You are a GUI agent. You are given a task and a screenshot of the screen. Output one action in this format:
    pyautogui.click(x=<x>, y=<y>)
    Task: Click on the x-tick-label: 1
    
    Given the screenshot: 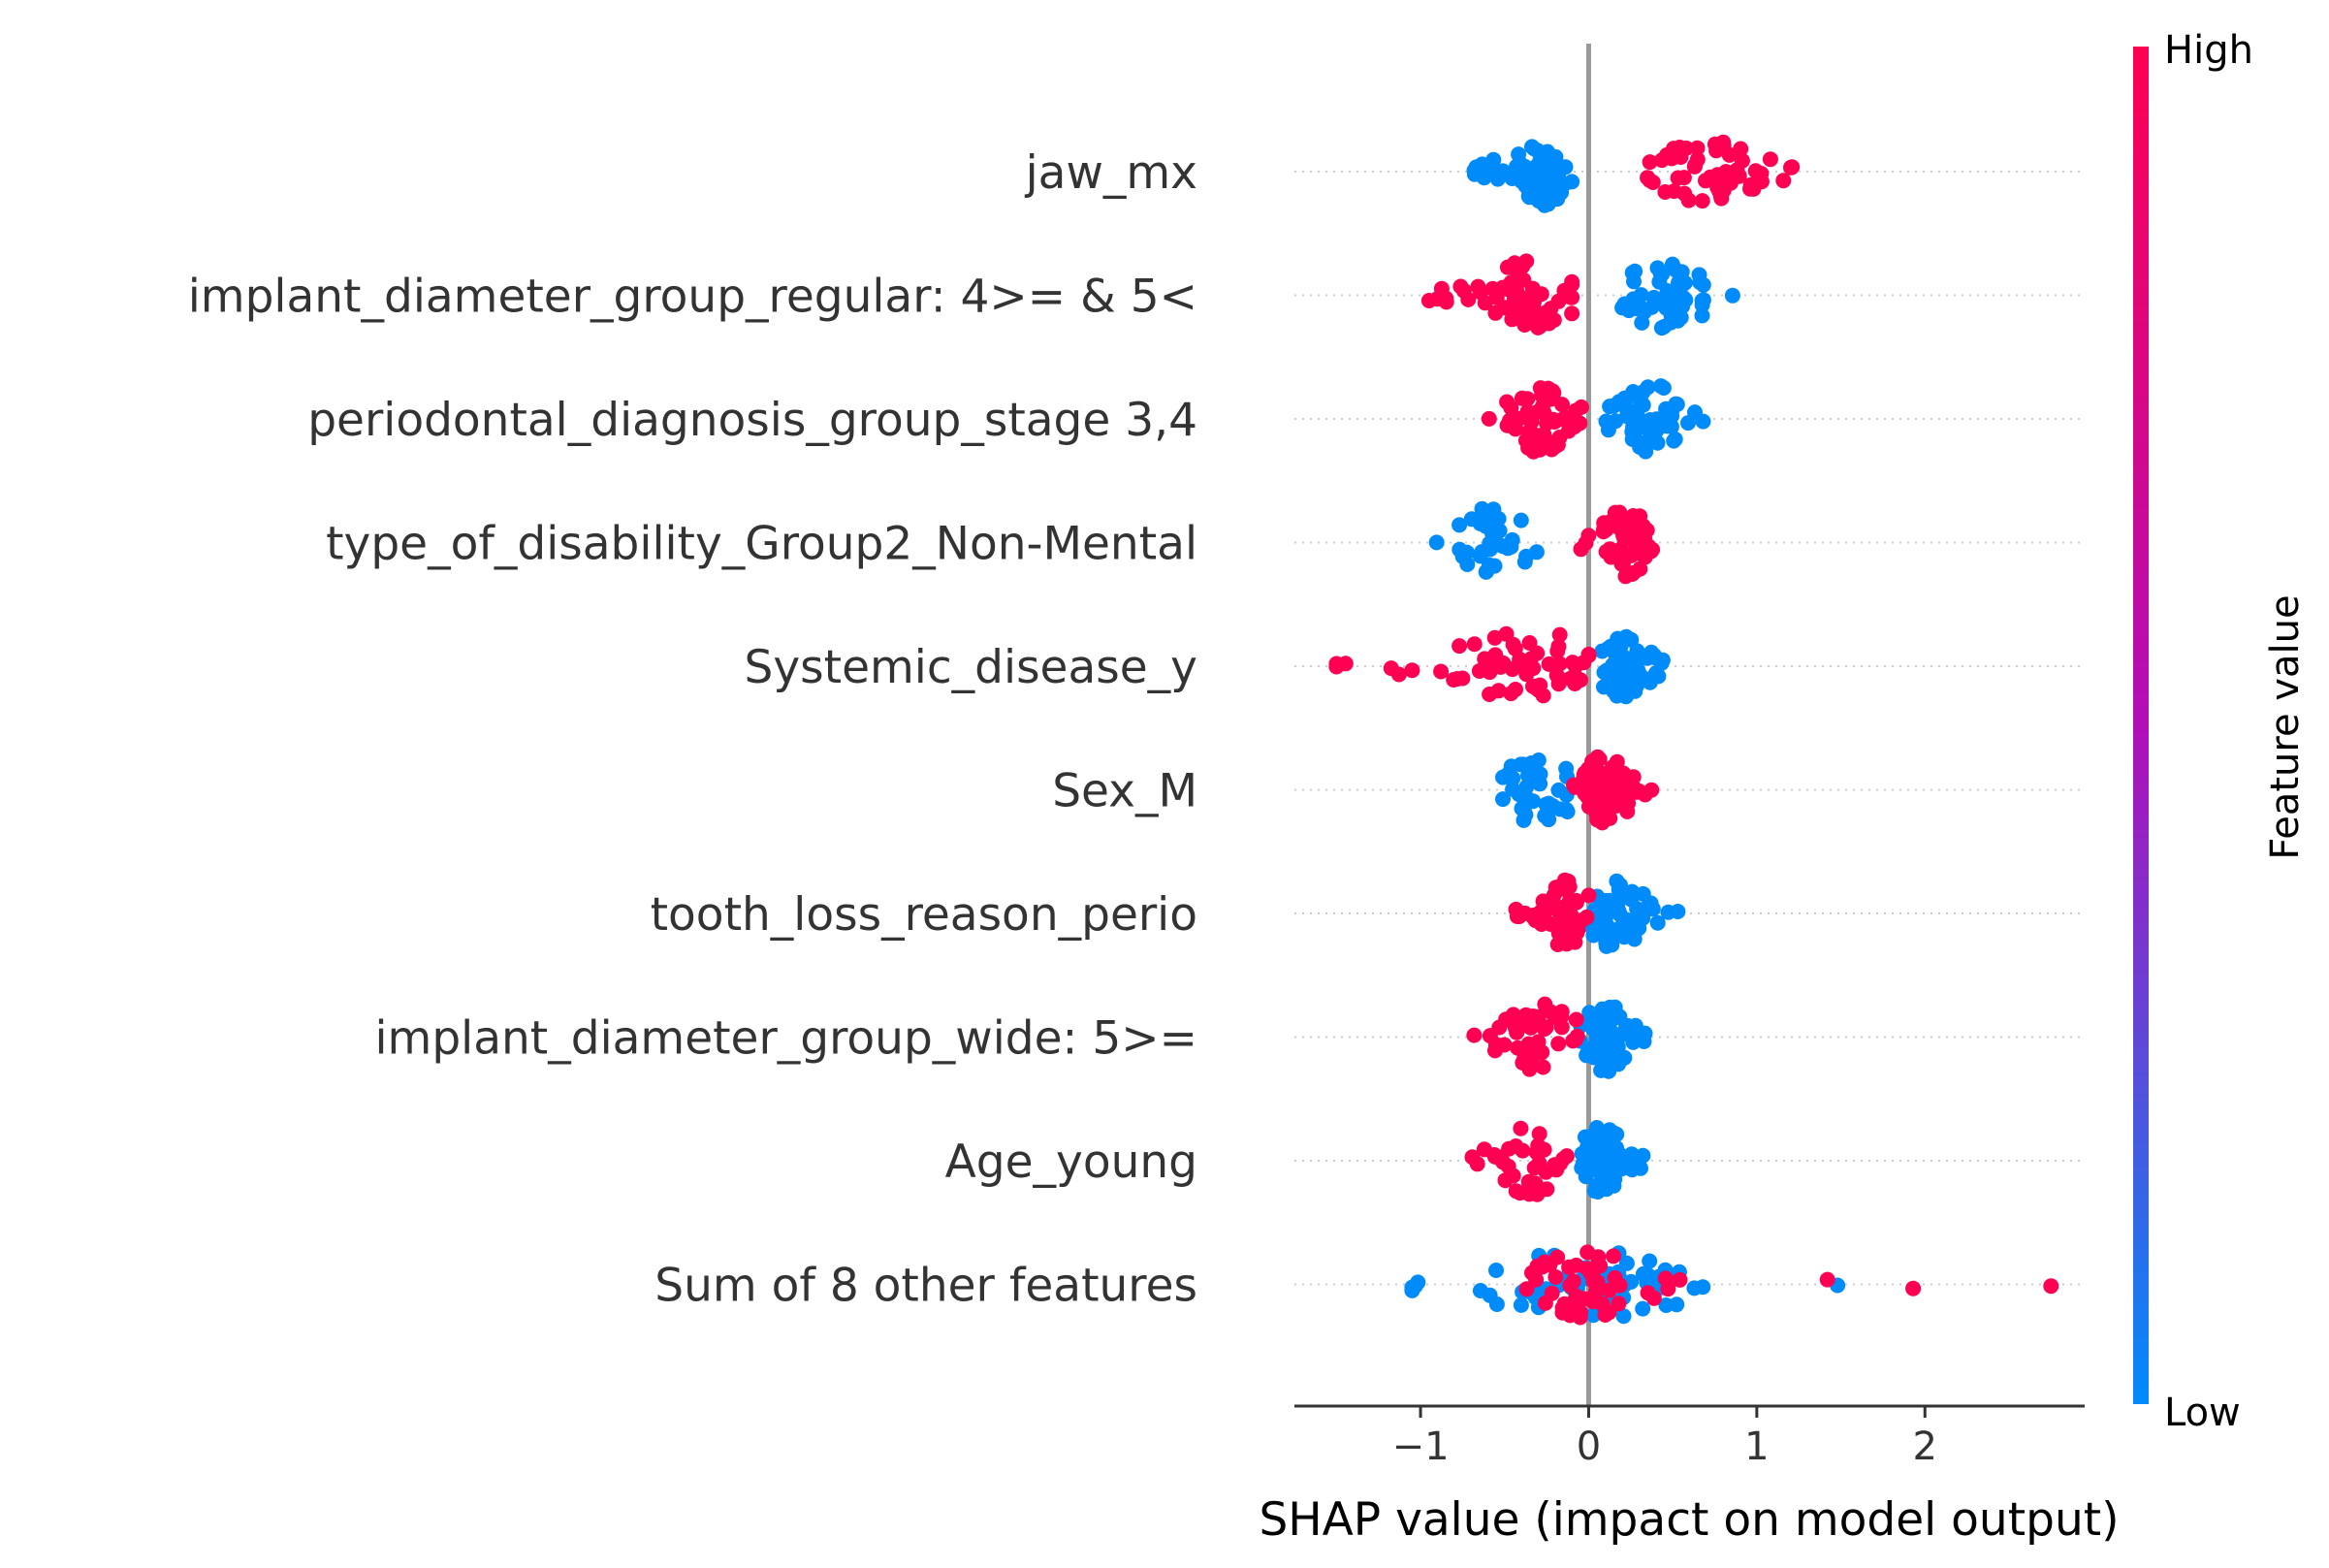 What is the action you would take?
    pyautogui.click(x=1756, y=1446)
    